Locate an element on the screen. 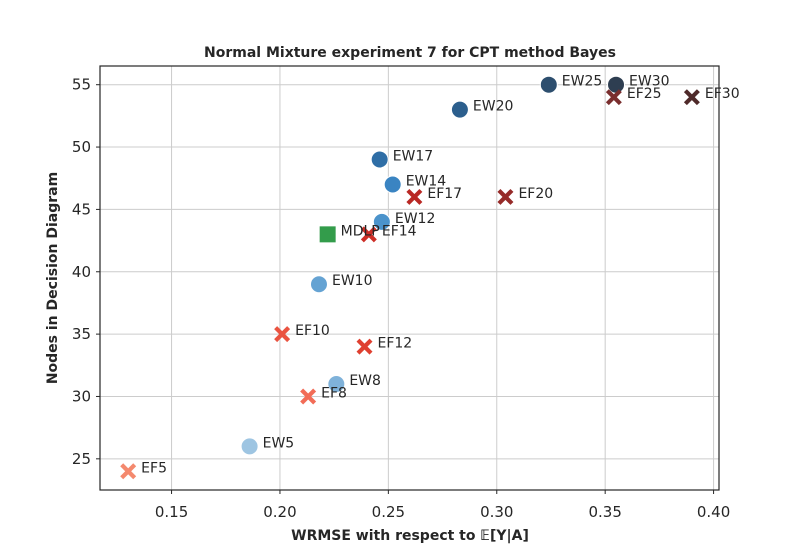 This screenshot has width=800, height=550. point-ef30-label: EF30 is located at coordinates (722, 94).